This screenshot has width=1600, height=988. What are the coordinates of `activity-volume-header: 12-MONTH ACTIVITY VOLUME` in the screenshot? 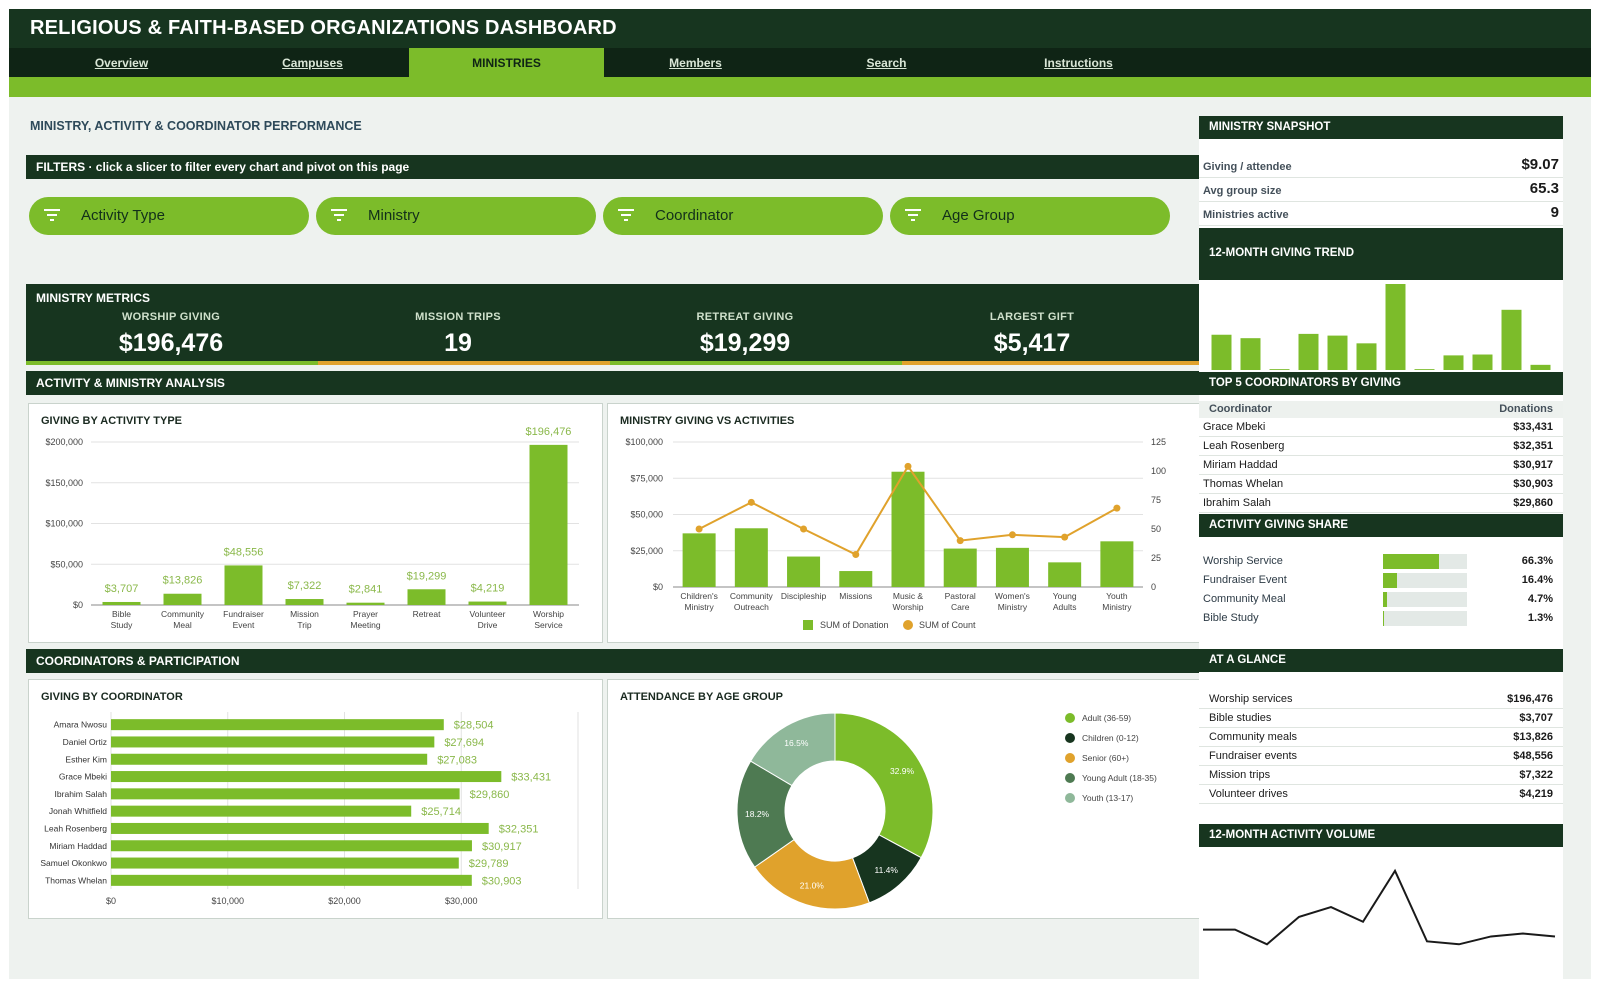 It's located at (1381, 835).